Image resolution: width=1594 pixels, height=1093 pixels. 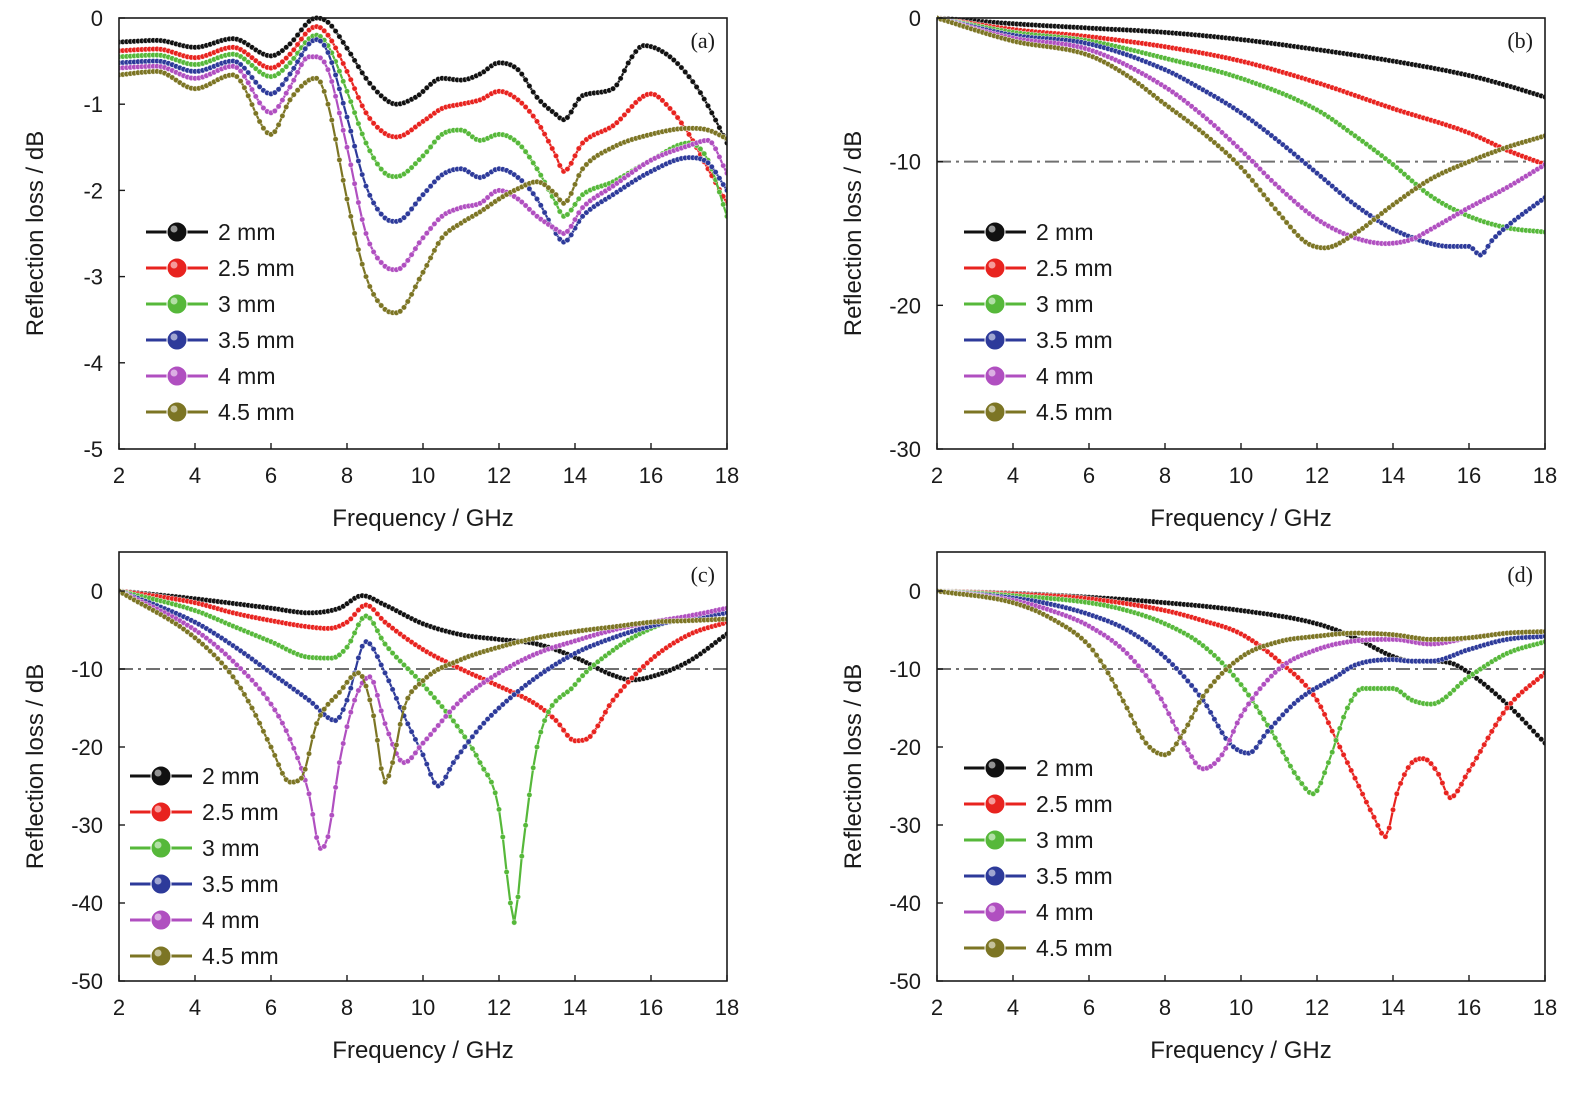 I want to click on y-tick-label: 0, so click(x=915, y=18).